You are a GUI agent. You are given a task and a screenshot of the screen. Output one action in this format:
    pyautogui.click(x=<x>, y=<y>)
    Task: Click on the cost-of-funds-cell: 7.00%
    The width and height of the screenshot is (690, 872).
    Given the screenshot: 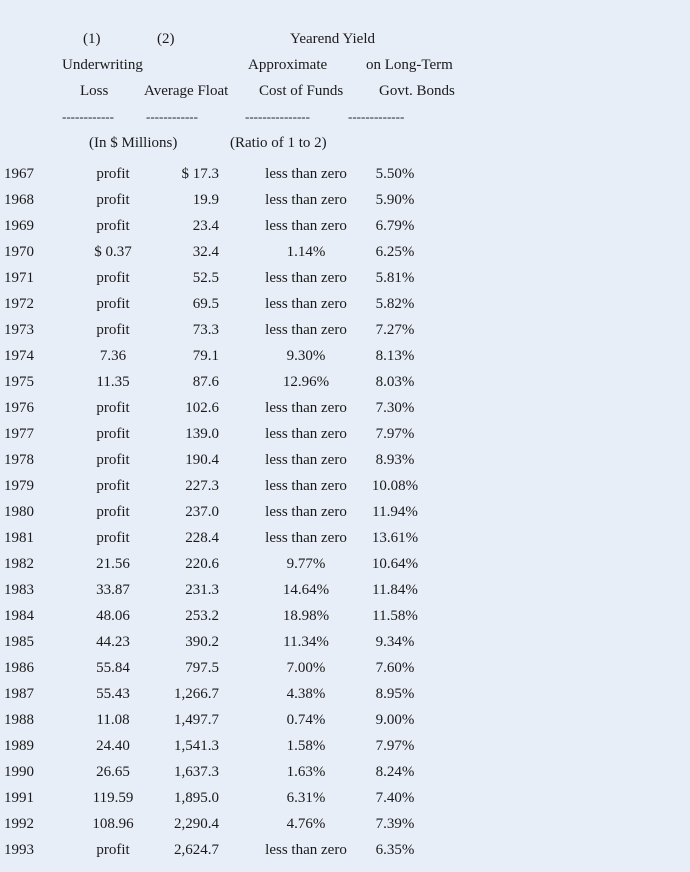 What is the action you would take?
    pyautogui.click(x=306, y=668)
    